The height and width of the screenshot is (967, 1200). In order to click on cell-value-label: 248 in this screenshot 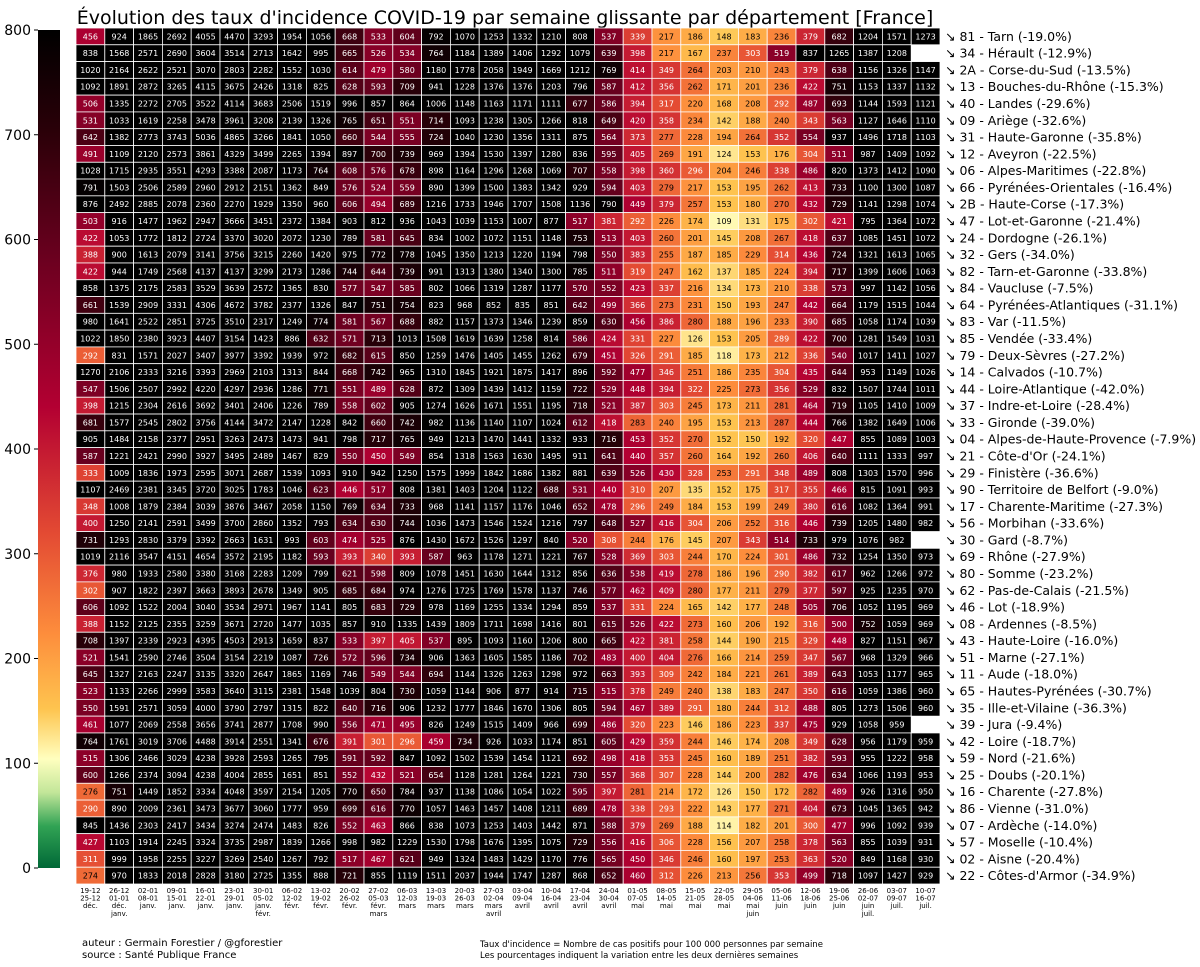, I will do `click(781, 607)`.